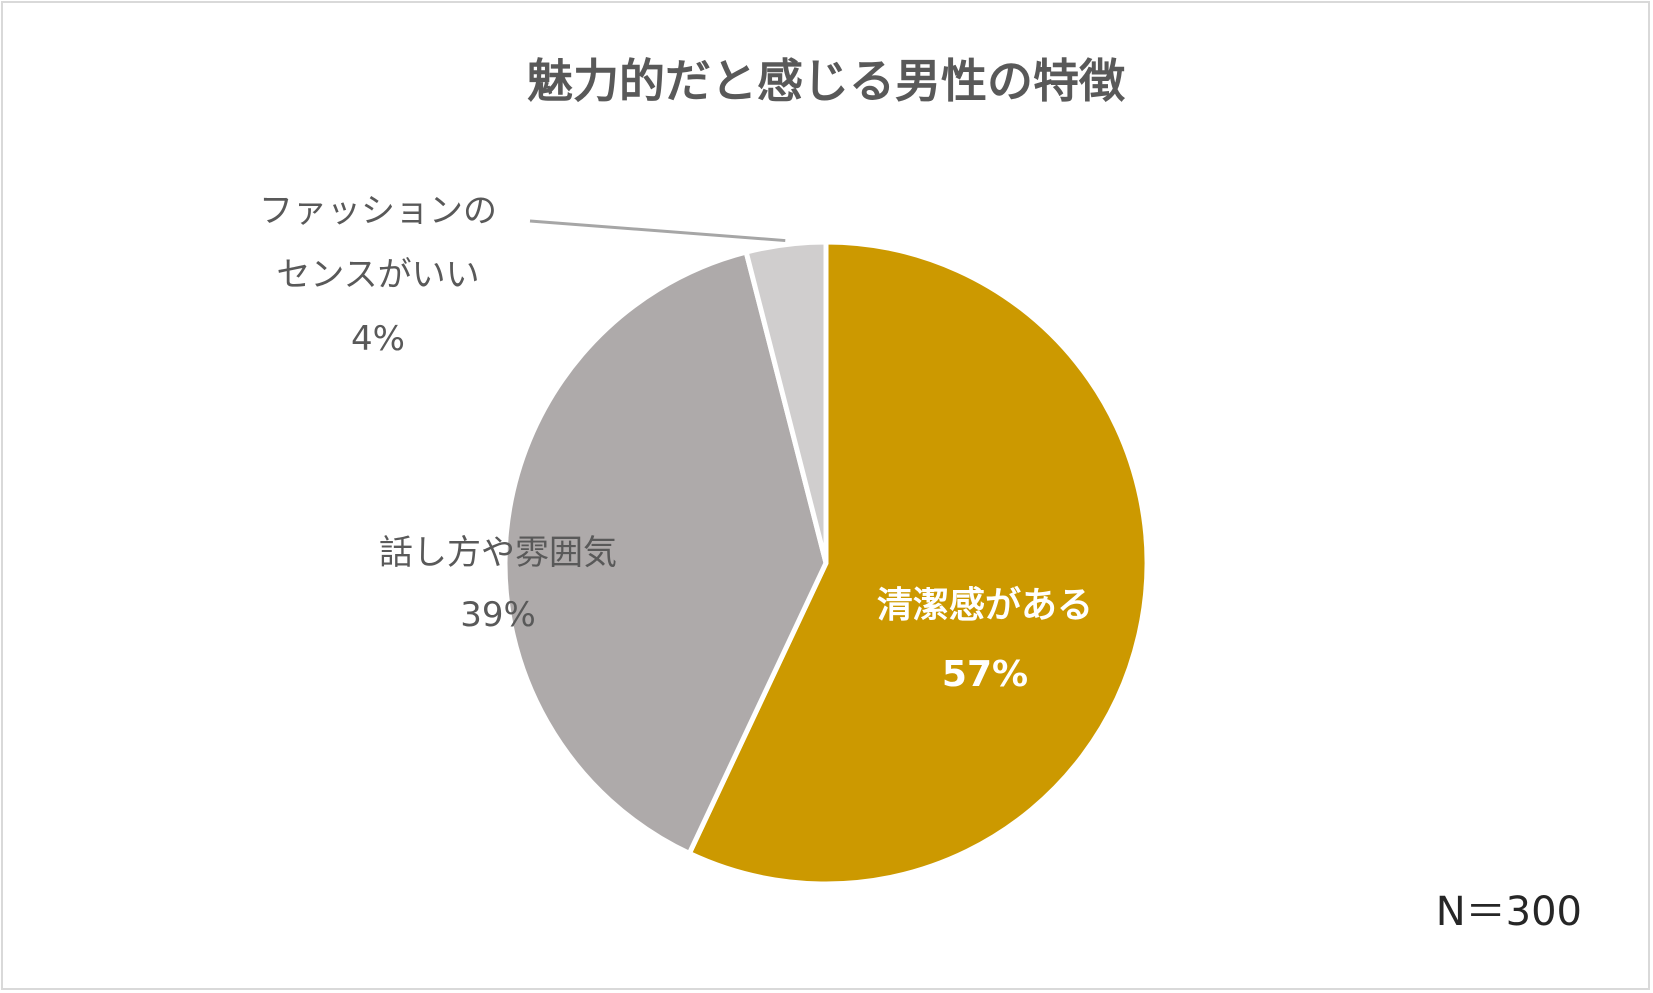  What do you see at coordinates (657, 231) in the screenshot?
I see `leader-line-fashion` at bounding box center [657, 231].